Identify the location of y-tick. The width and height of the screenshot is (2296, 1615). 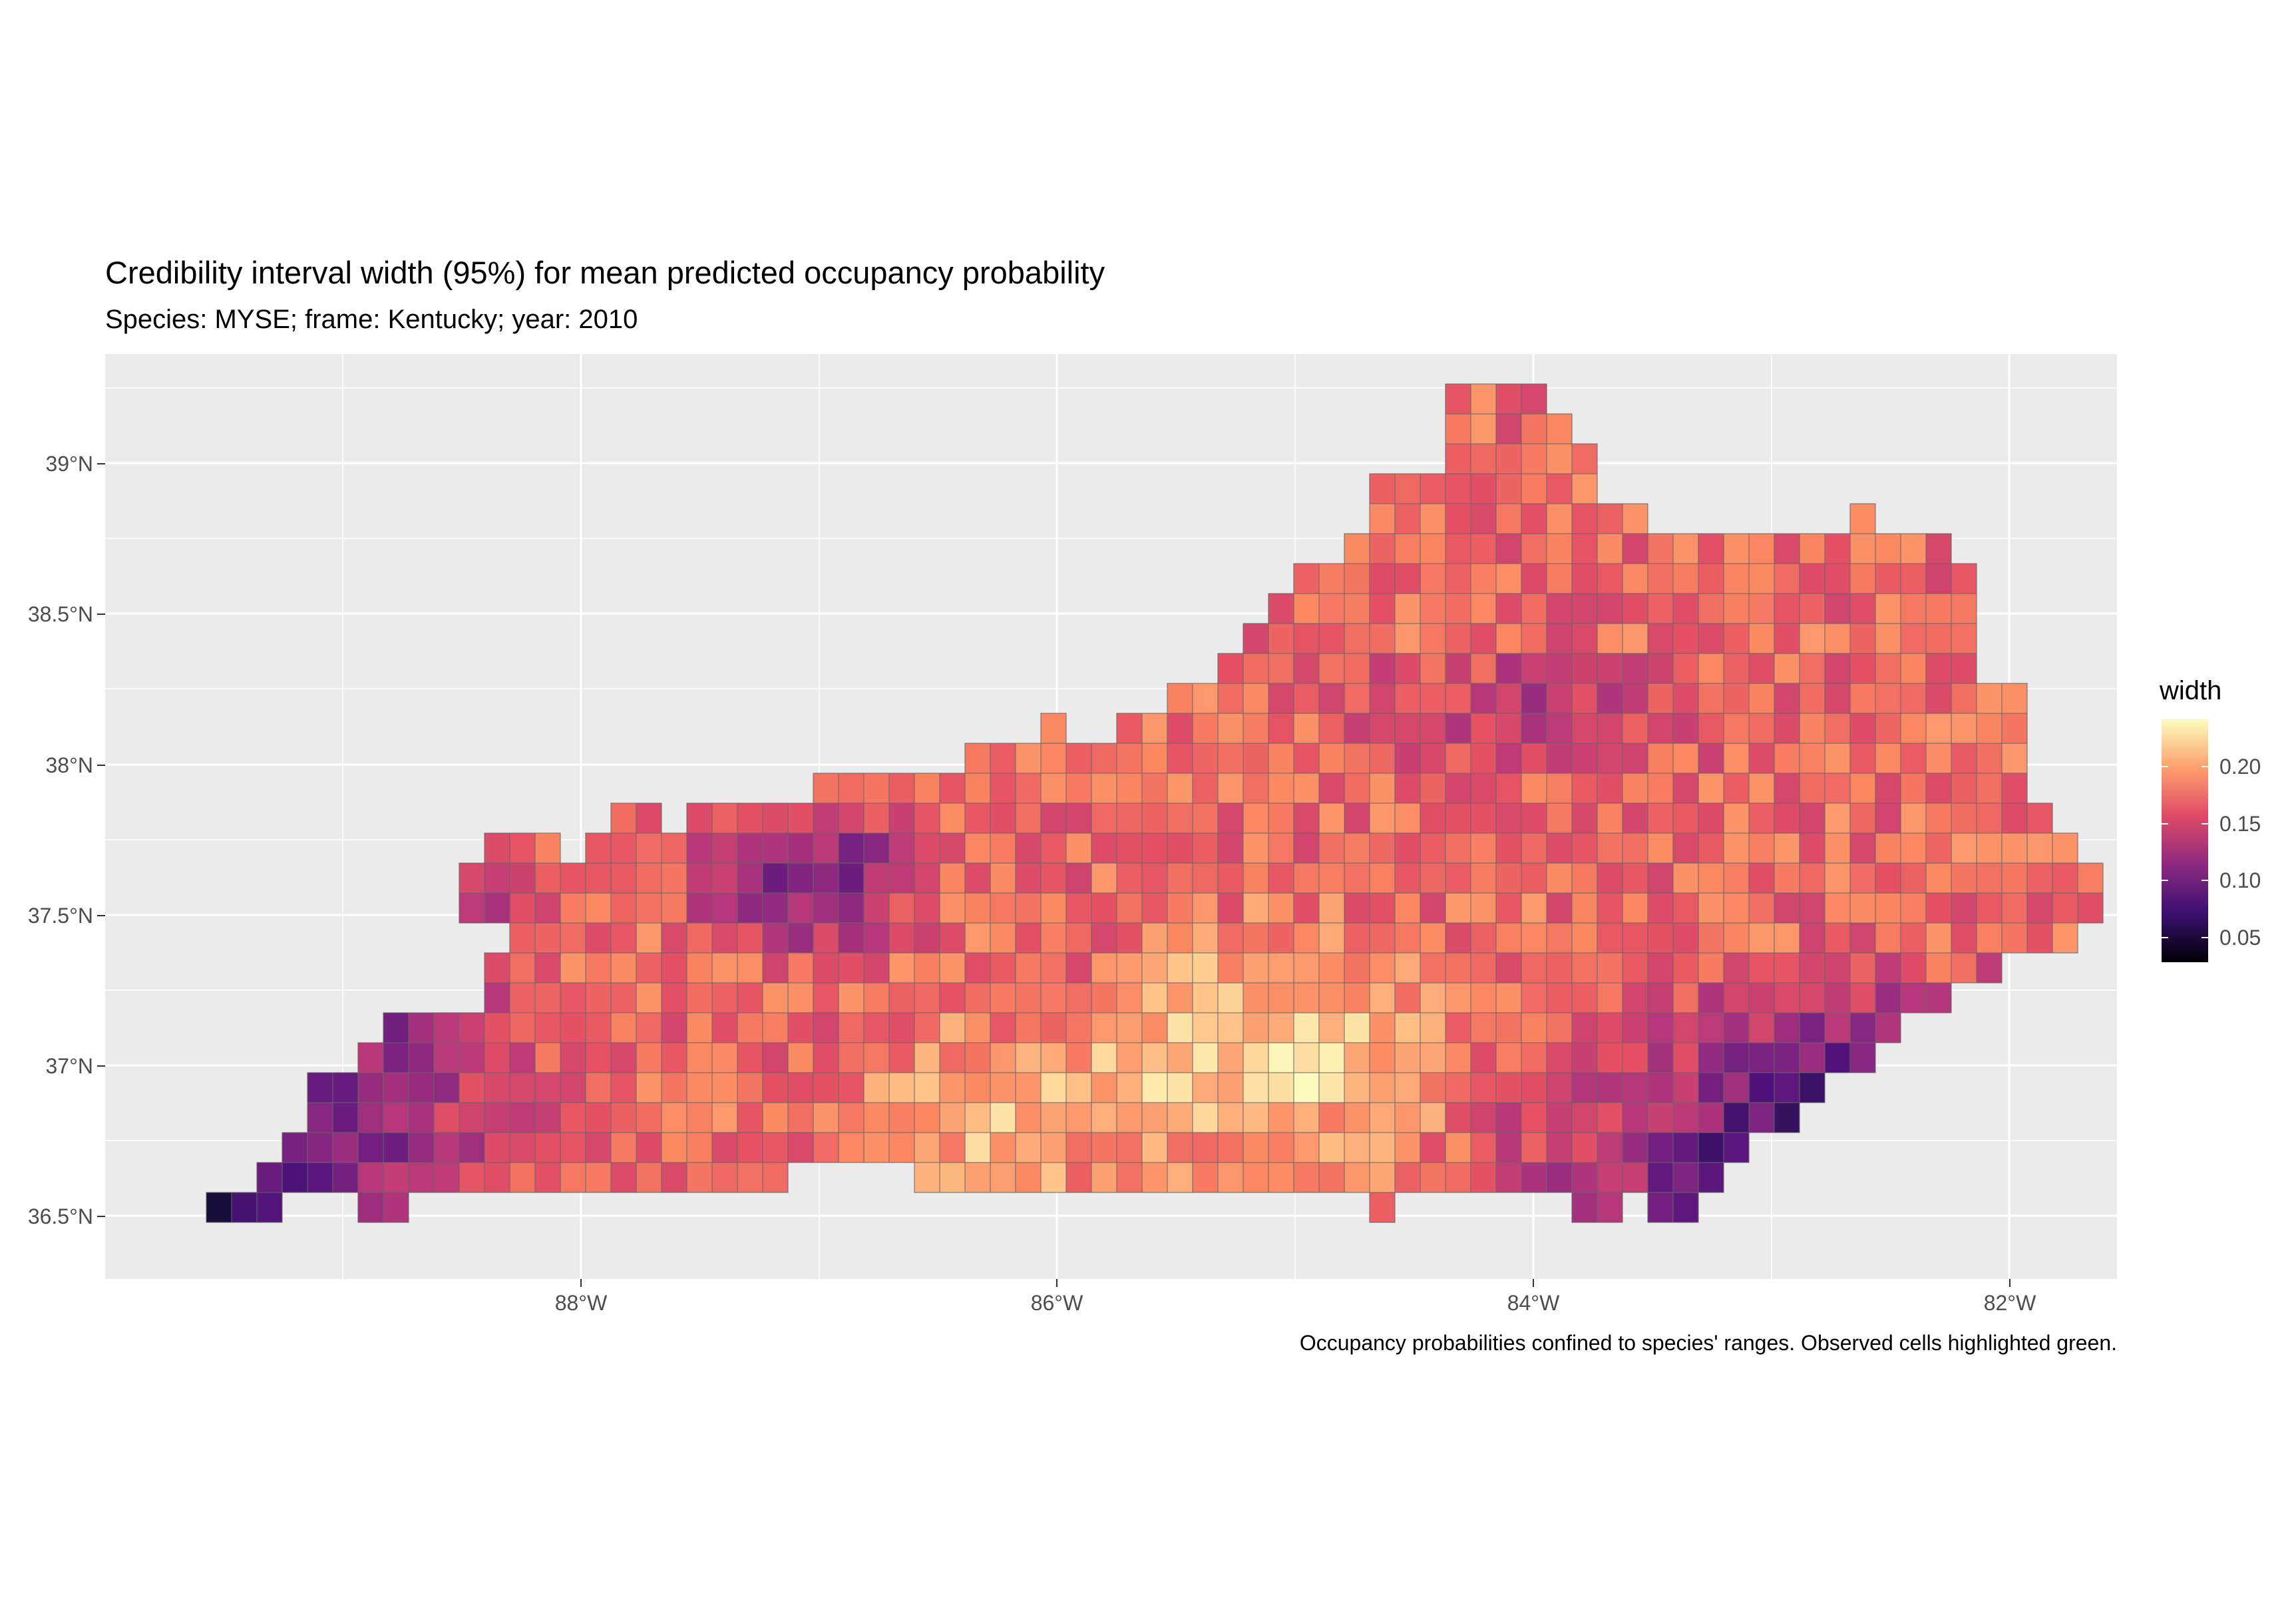
(101, 463).